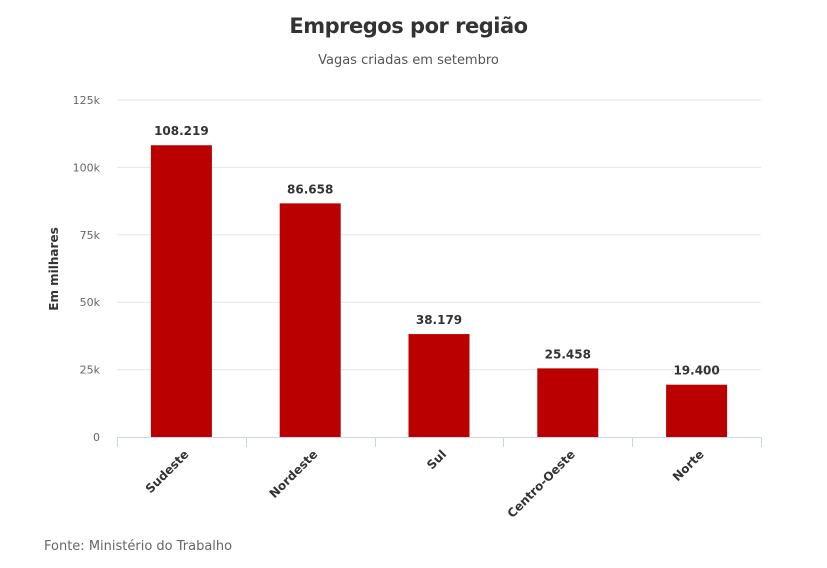 This screenshot has height=568, width=827. Describe the element at coordinates (90, 370) in the screenshot. I see `y-tick-label: 25k` at that location.